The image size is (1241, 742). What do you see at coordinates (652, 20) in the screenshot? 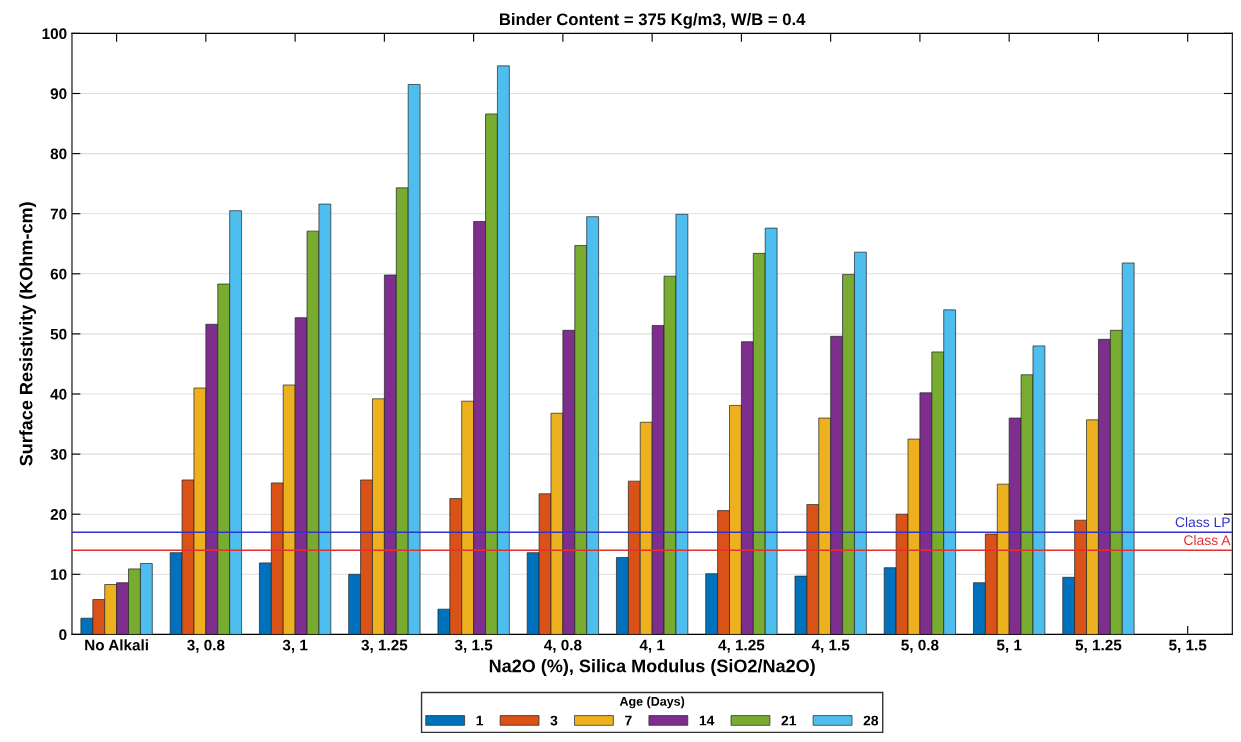
I see `chart-title: Binder Content = 375 Kg/m3, W/B = 0.4` at bounding box center [652, 20].